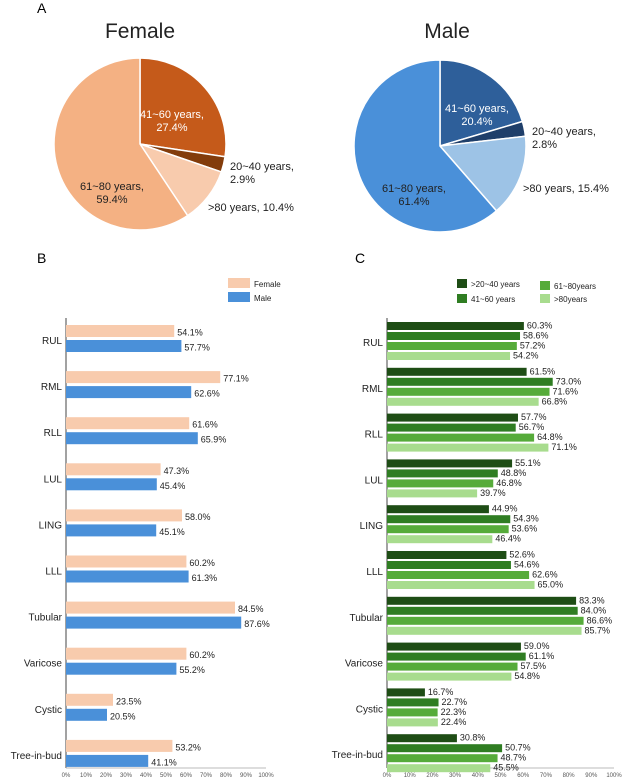 The width and height of the screenshot is (623, 781). I want to click on bar-value-label: 47.3%, so click(177, 471).